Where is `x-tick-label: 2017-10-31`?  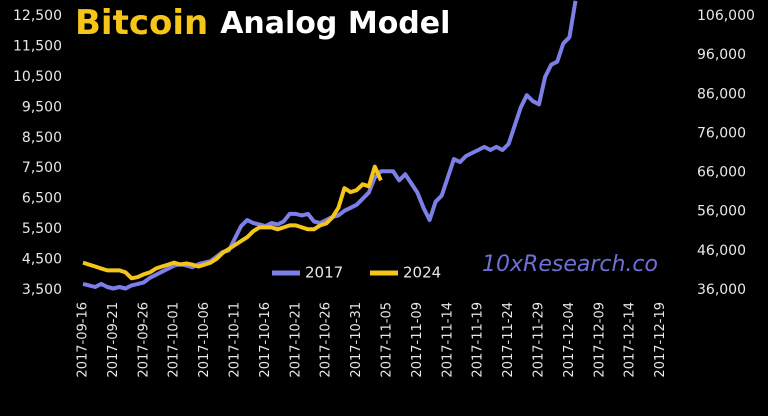 x-tick-label: 2017-10-31 is located at coordinates (356, 340).